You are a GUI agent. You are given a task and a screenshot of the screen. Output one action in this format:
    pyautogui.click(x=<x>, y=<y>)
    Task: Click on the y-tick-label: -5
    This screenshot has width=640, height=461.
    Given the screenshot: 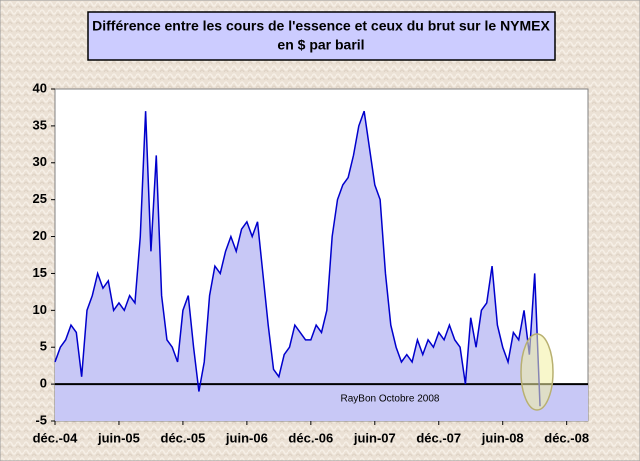 What is the action you would take?
    pyautogui.click(x=41, y=419)
    